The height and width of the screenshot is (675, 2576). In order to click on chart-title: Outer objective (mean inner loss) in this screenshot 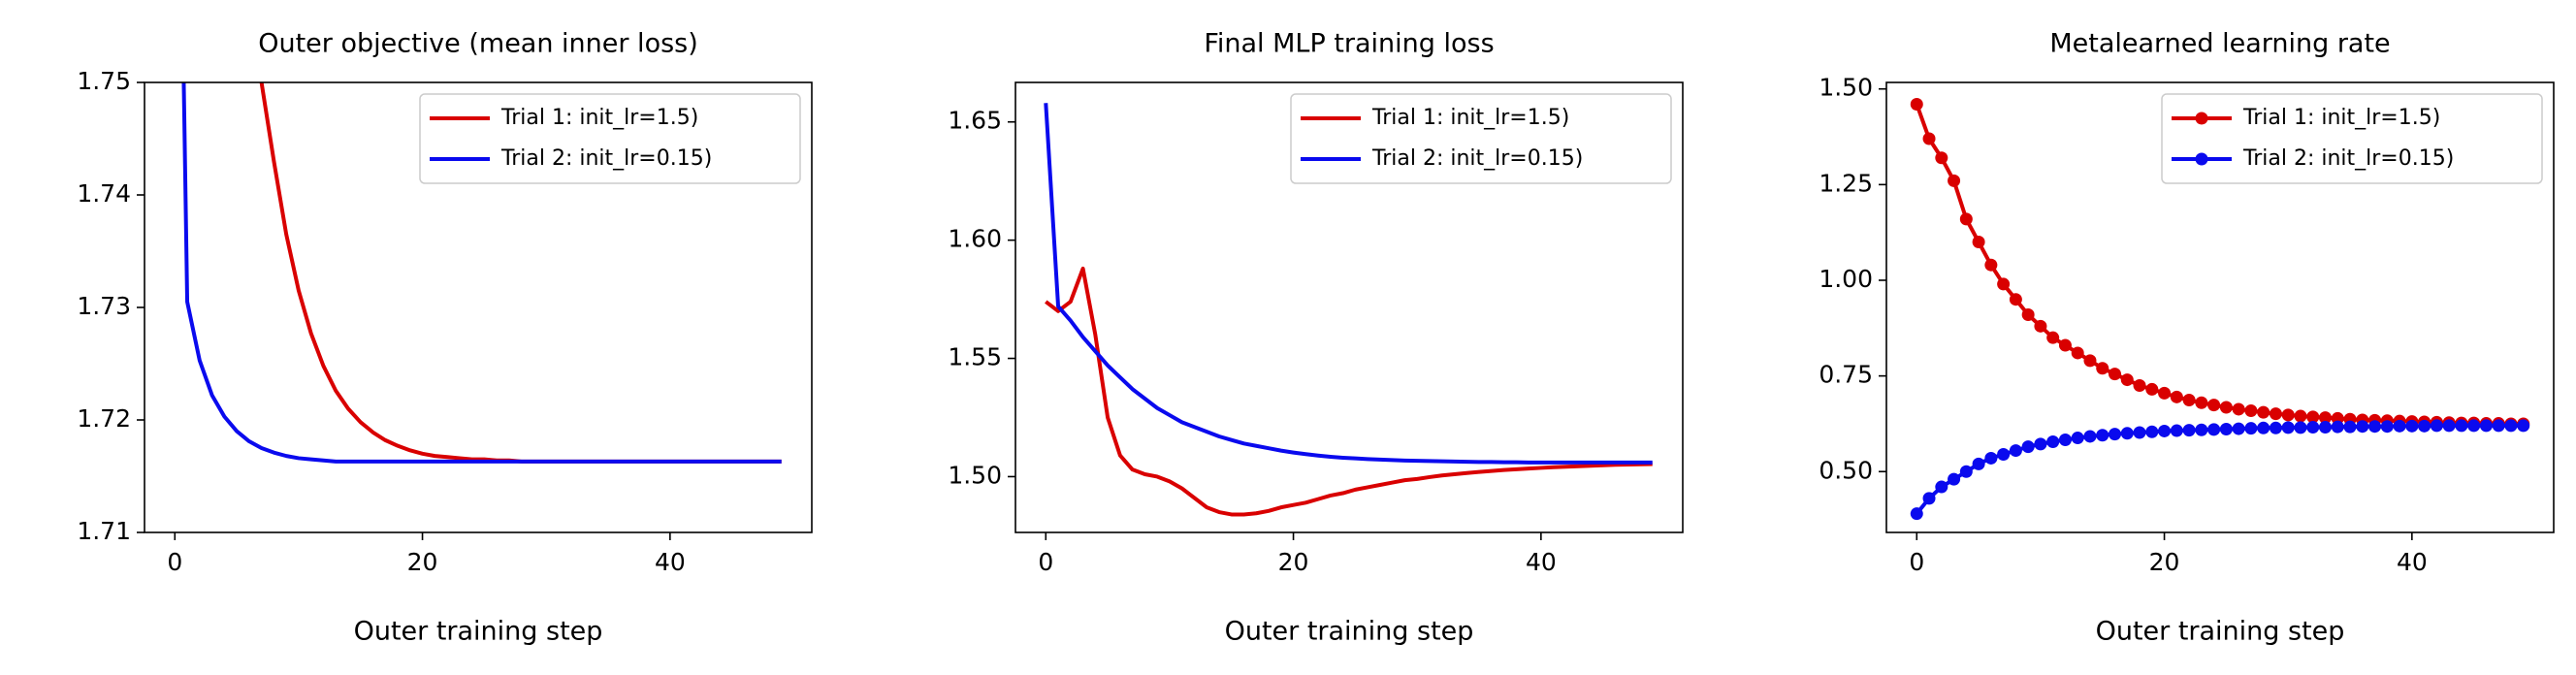, I will do `click(478, 44)`.